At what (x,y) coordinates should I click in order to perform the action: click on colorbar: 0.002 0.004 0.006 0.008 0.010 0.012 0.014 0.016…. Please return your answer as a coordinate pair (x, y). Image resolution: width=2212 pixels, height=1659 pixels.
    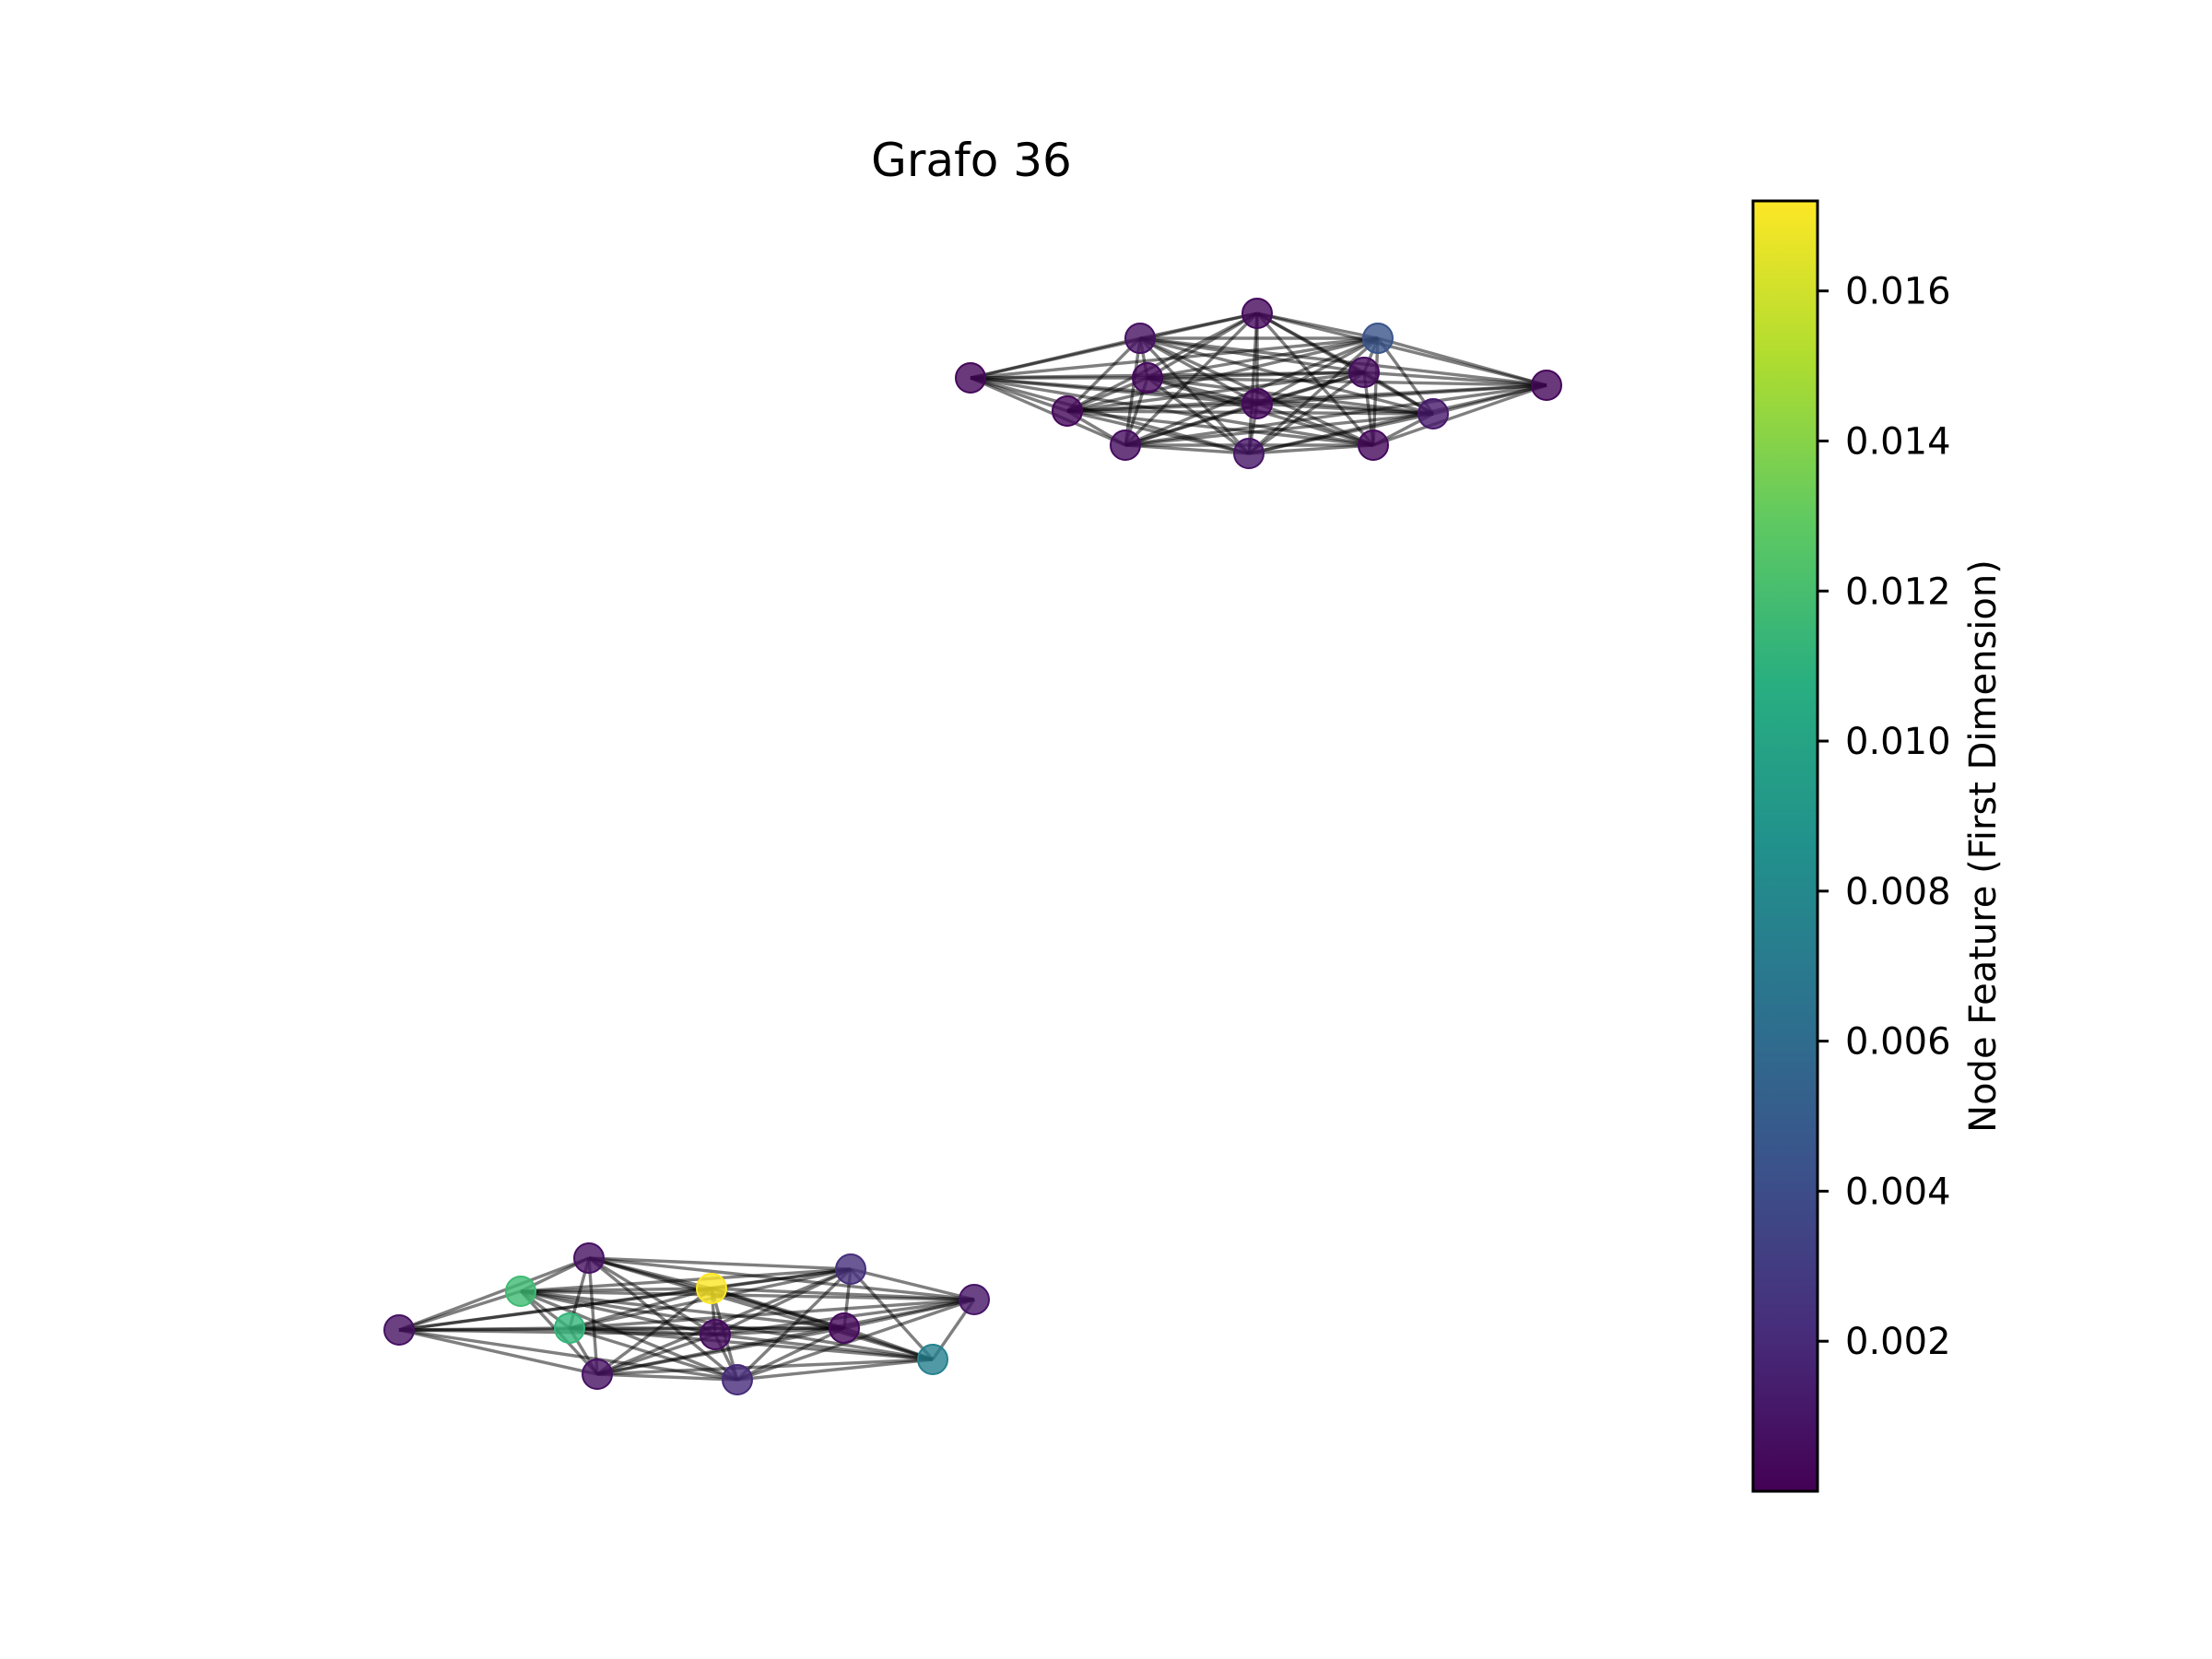
    Looking at the image, I should click on (1878, 846).